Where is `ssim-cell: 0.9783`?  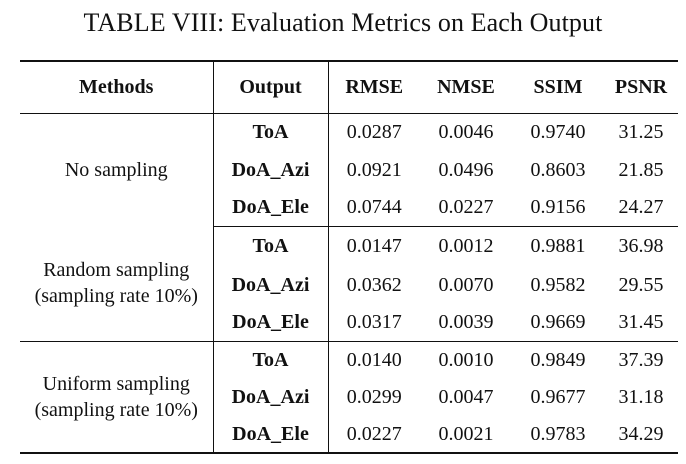
ssim-cell: 0.9783 is located at coordinates (558, 435).